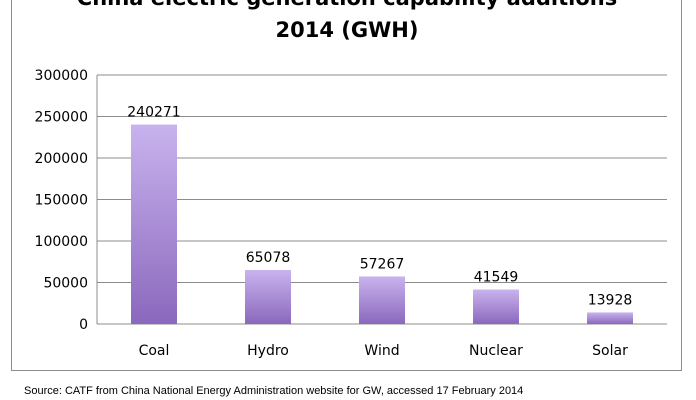 This screenshot has height=400, width=696. I want to click on x-tick-label: Solar, so click(610, 351).